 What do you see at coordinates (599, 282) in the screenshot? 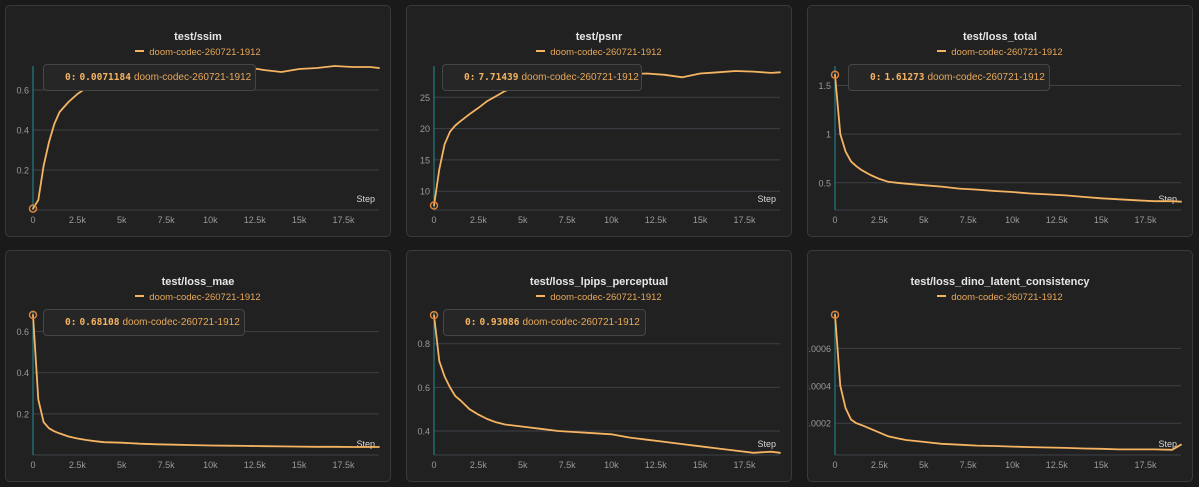
I see `chart-title: test/loss_lpips_perceptual` at bounding box center [599, 282].